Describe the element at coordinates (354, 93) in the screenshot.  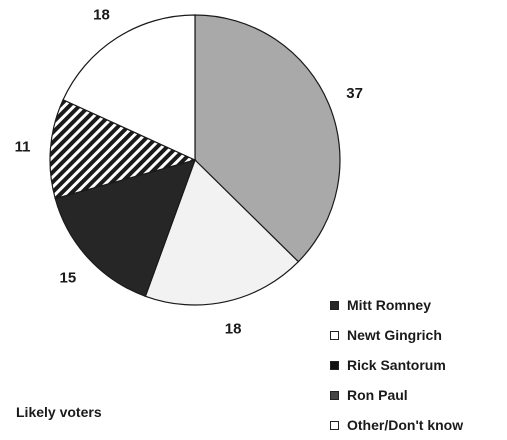
I see `slice-value-label-romney: 37` at that location.